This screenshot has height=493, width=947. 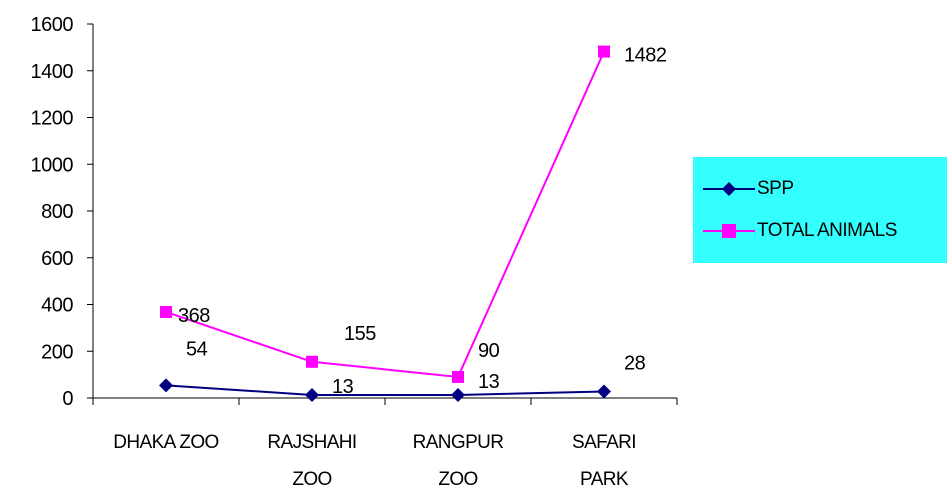 What do you see at coordinates (57, 352) in the screenshot?
I see `y-tick-label: 200` at bounding box center [57, 352].